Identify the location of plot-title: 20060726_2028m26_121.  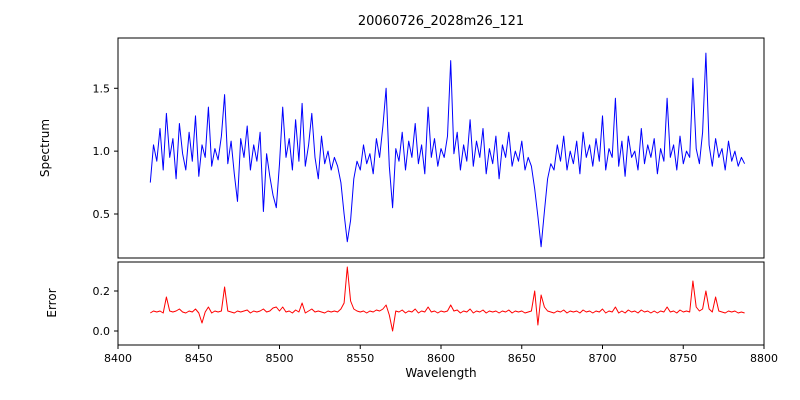
(441, 21).